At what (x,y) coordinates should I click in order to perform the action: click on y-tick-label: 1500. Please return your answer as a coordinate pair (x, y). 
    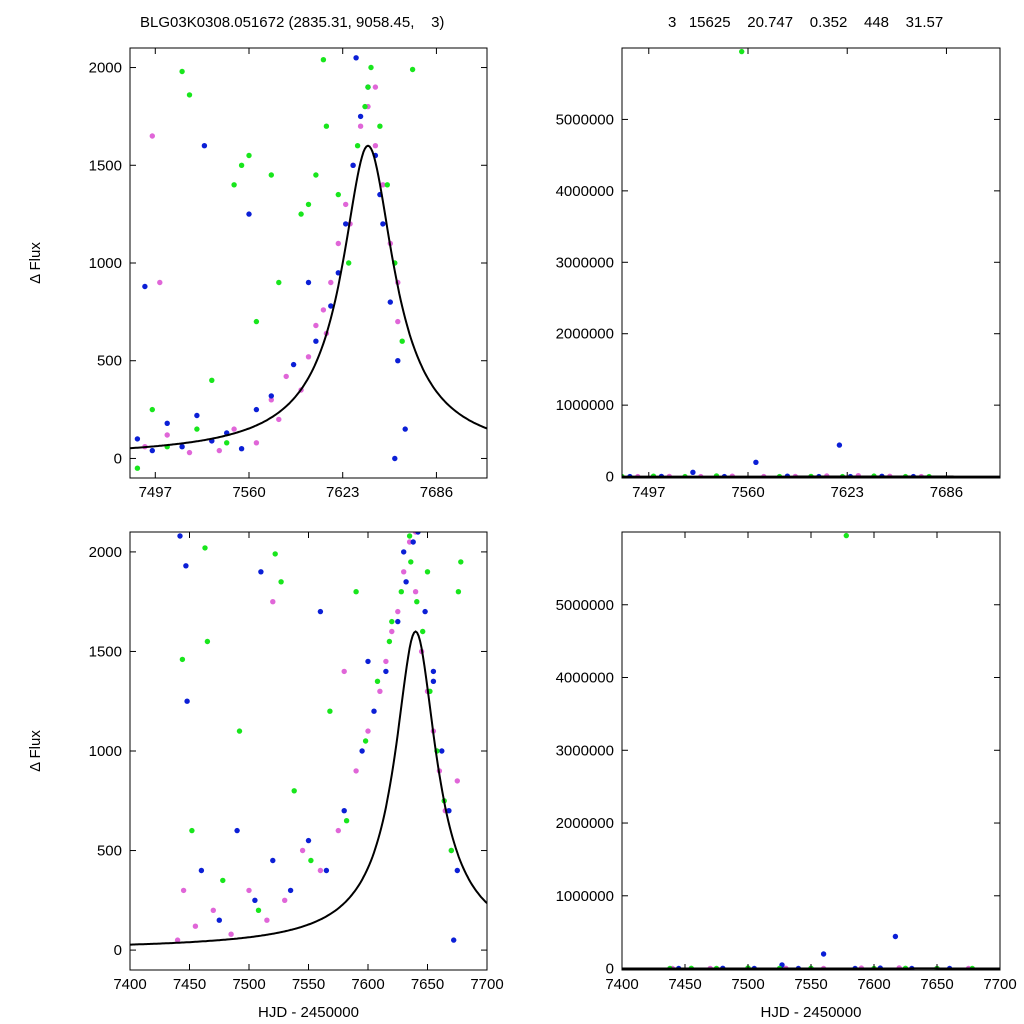
    Looking at the image, I should click on (105, 651).